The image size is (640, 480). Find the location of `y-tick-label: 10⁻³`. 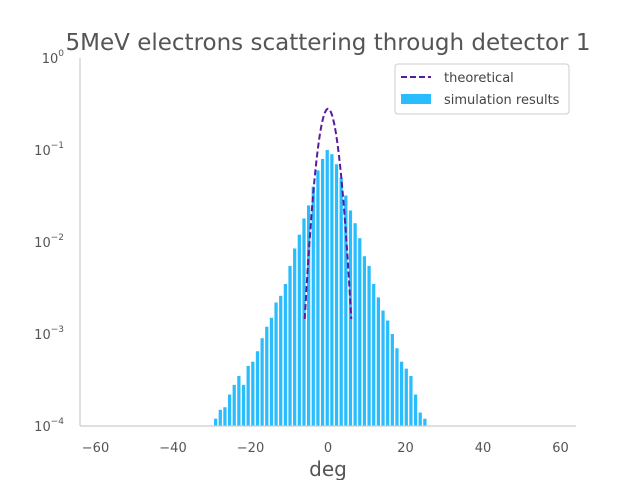

y-tick-label: 10⁻³ is located at coordinates (49, 334).